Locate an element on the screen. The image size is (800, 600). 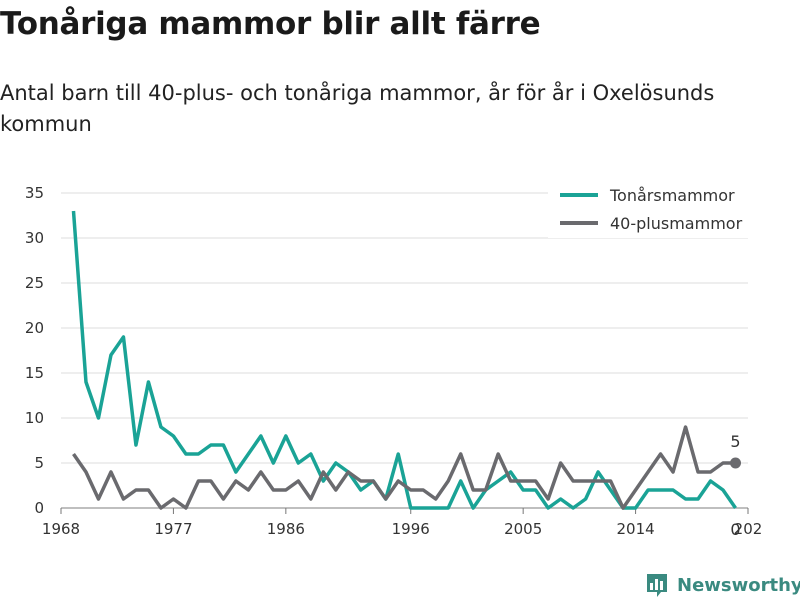
x-tick-label: 202 is located at coordinates (748, 529).